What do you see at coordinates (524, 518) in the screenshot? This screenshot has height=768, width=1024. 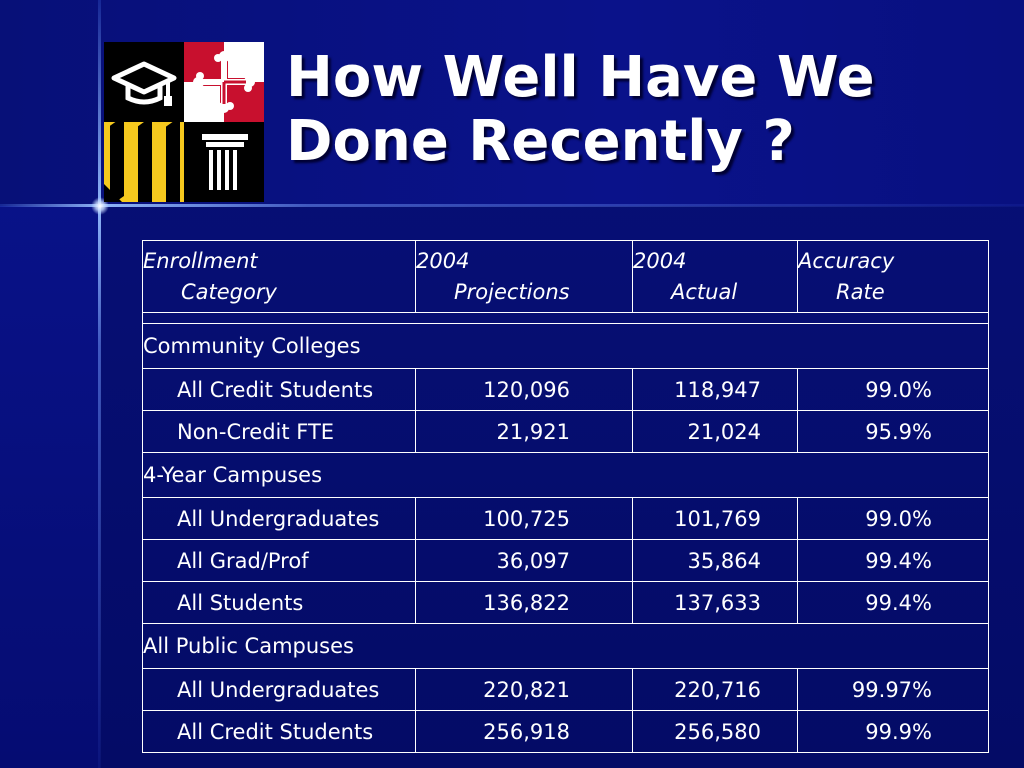 I see `projection-cell: 100,725` at bounding box center [524, 518].